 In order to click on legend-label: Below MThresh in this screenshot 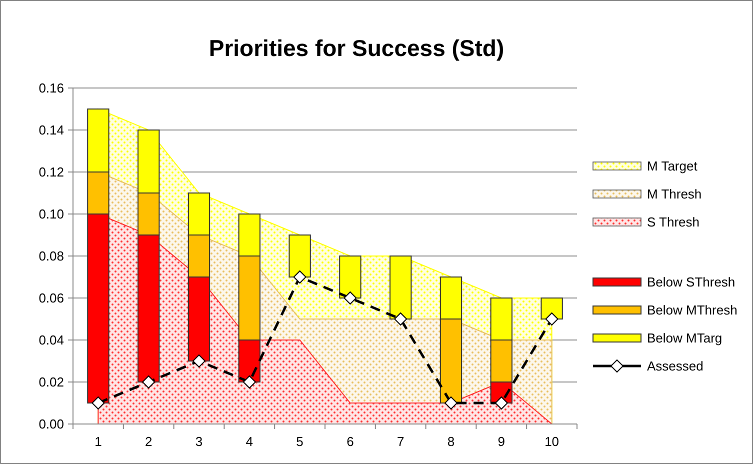, I will do `click(692, 310)`.